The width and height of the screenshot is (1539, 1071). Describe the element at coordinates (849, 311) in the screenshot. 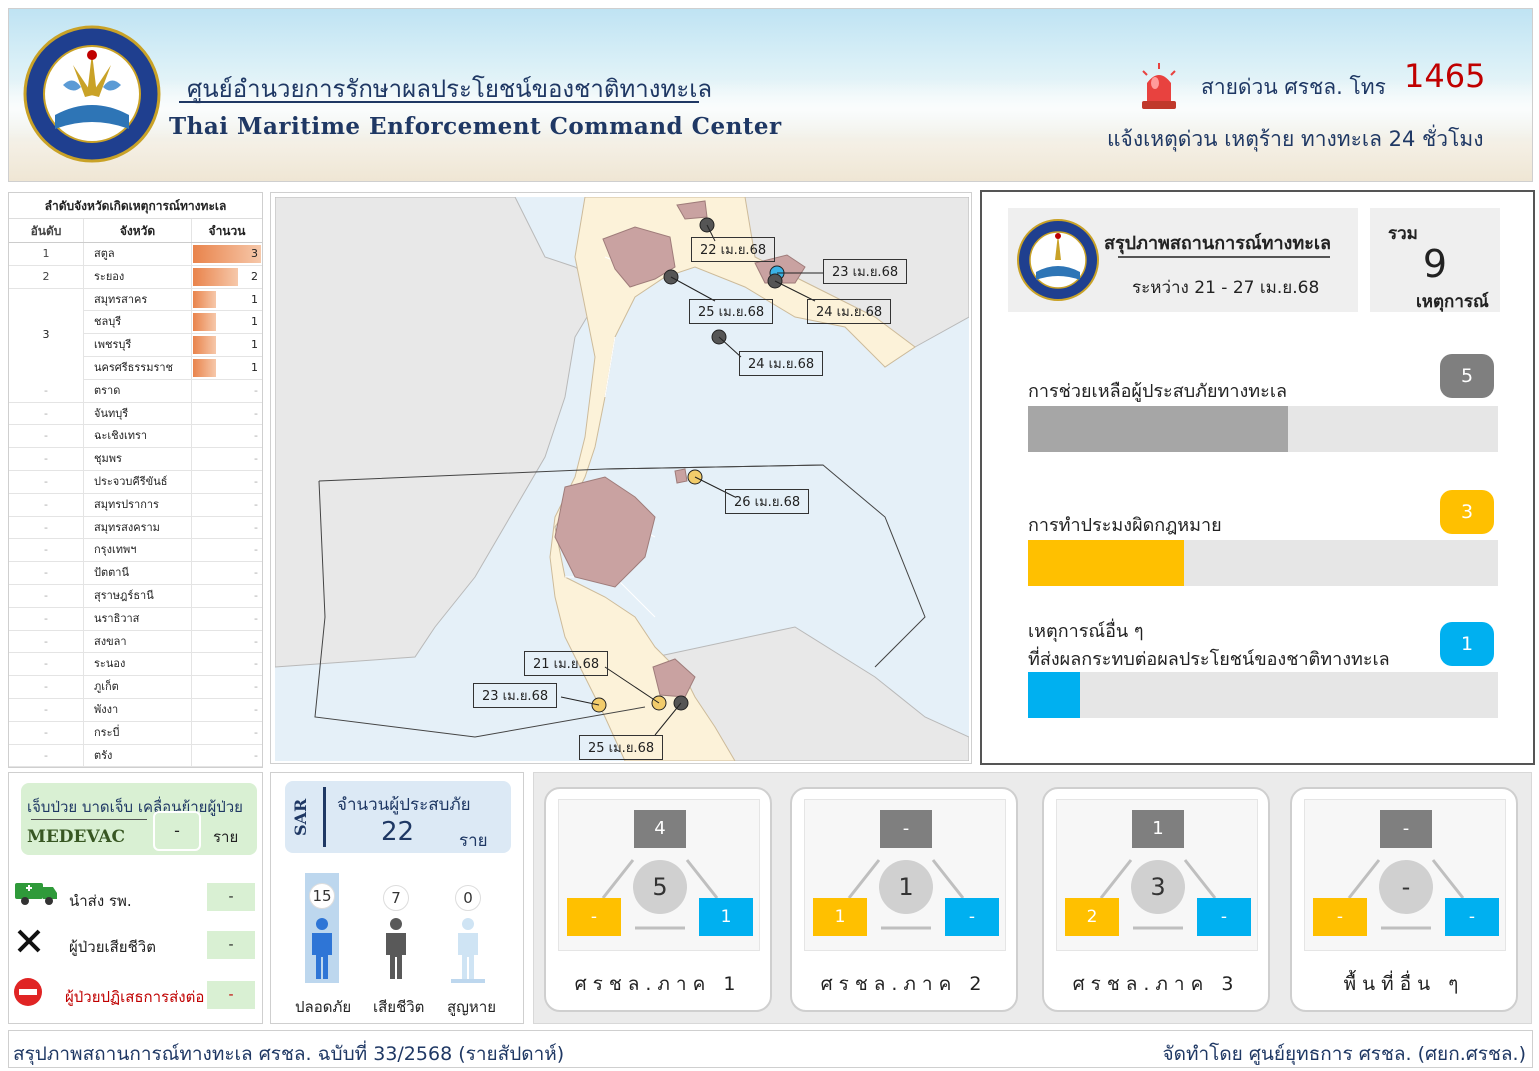

I see `map-label-4: 24 เม.ย.68` at that location.